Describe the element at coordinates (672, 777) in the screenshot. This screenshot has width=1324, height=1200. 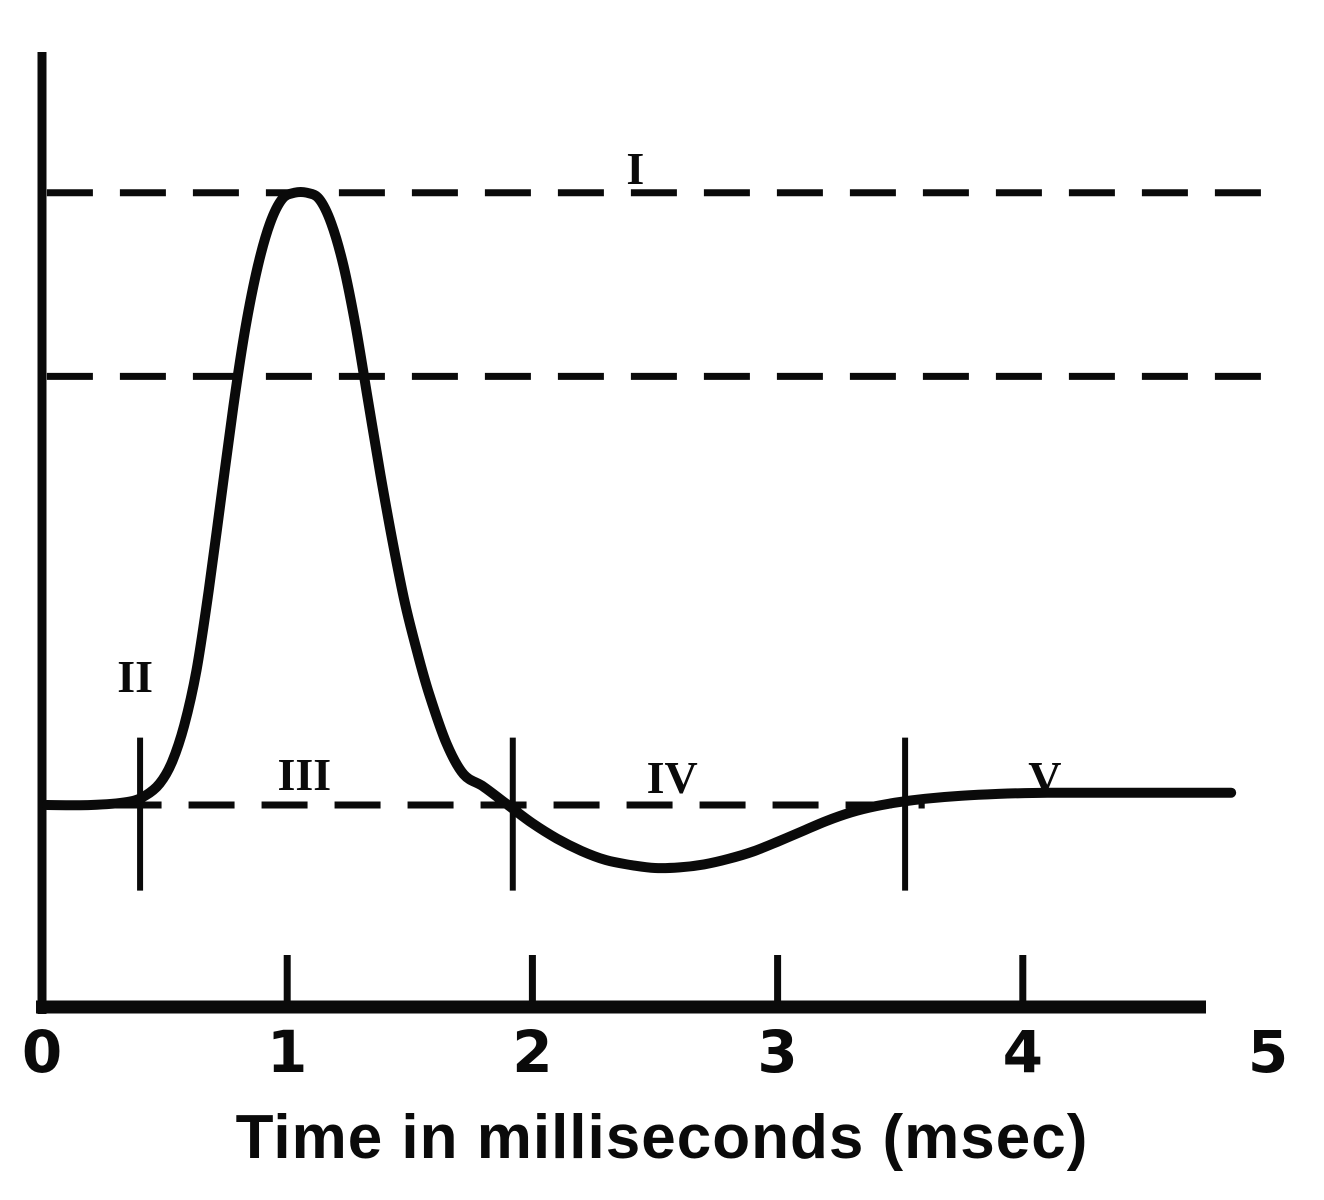
I see `phase-label-IV: IV` at that location.